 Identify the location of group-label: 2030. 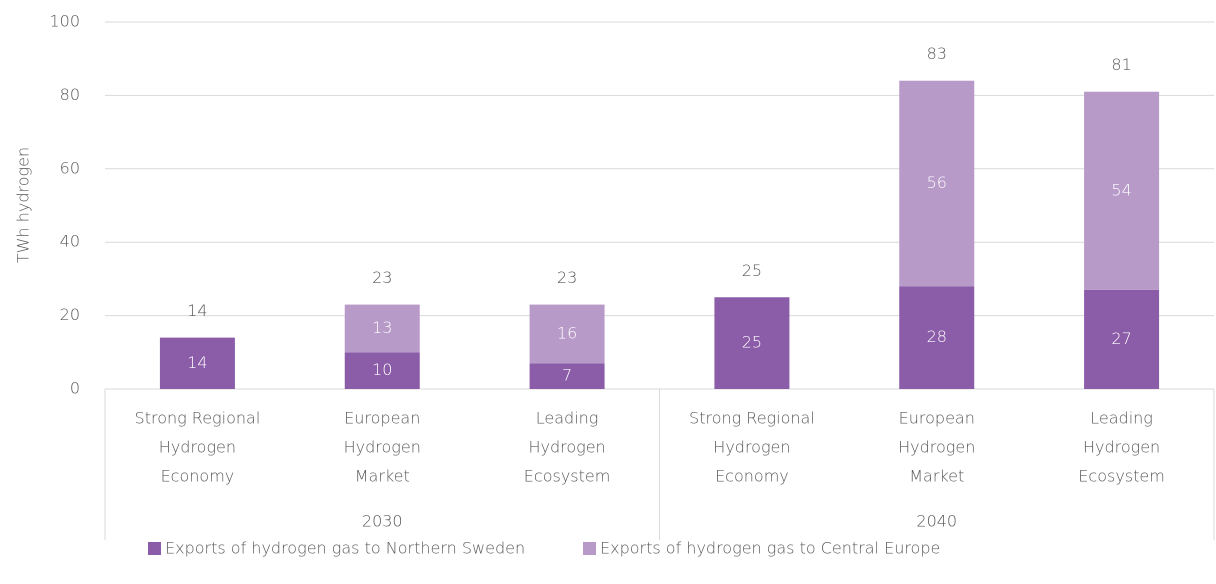
(382, 521).